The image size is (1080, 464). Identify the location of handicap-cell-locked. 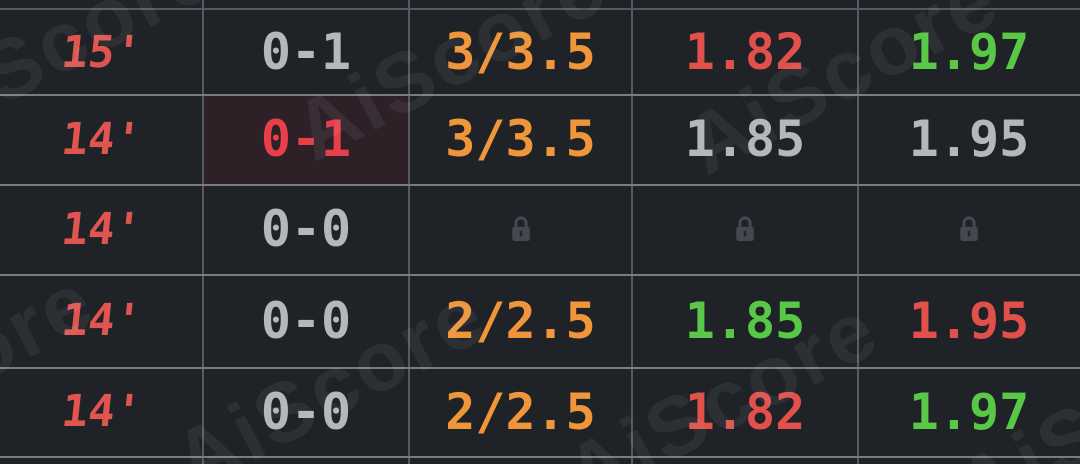
(520, 229).